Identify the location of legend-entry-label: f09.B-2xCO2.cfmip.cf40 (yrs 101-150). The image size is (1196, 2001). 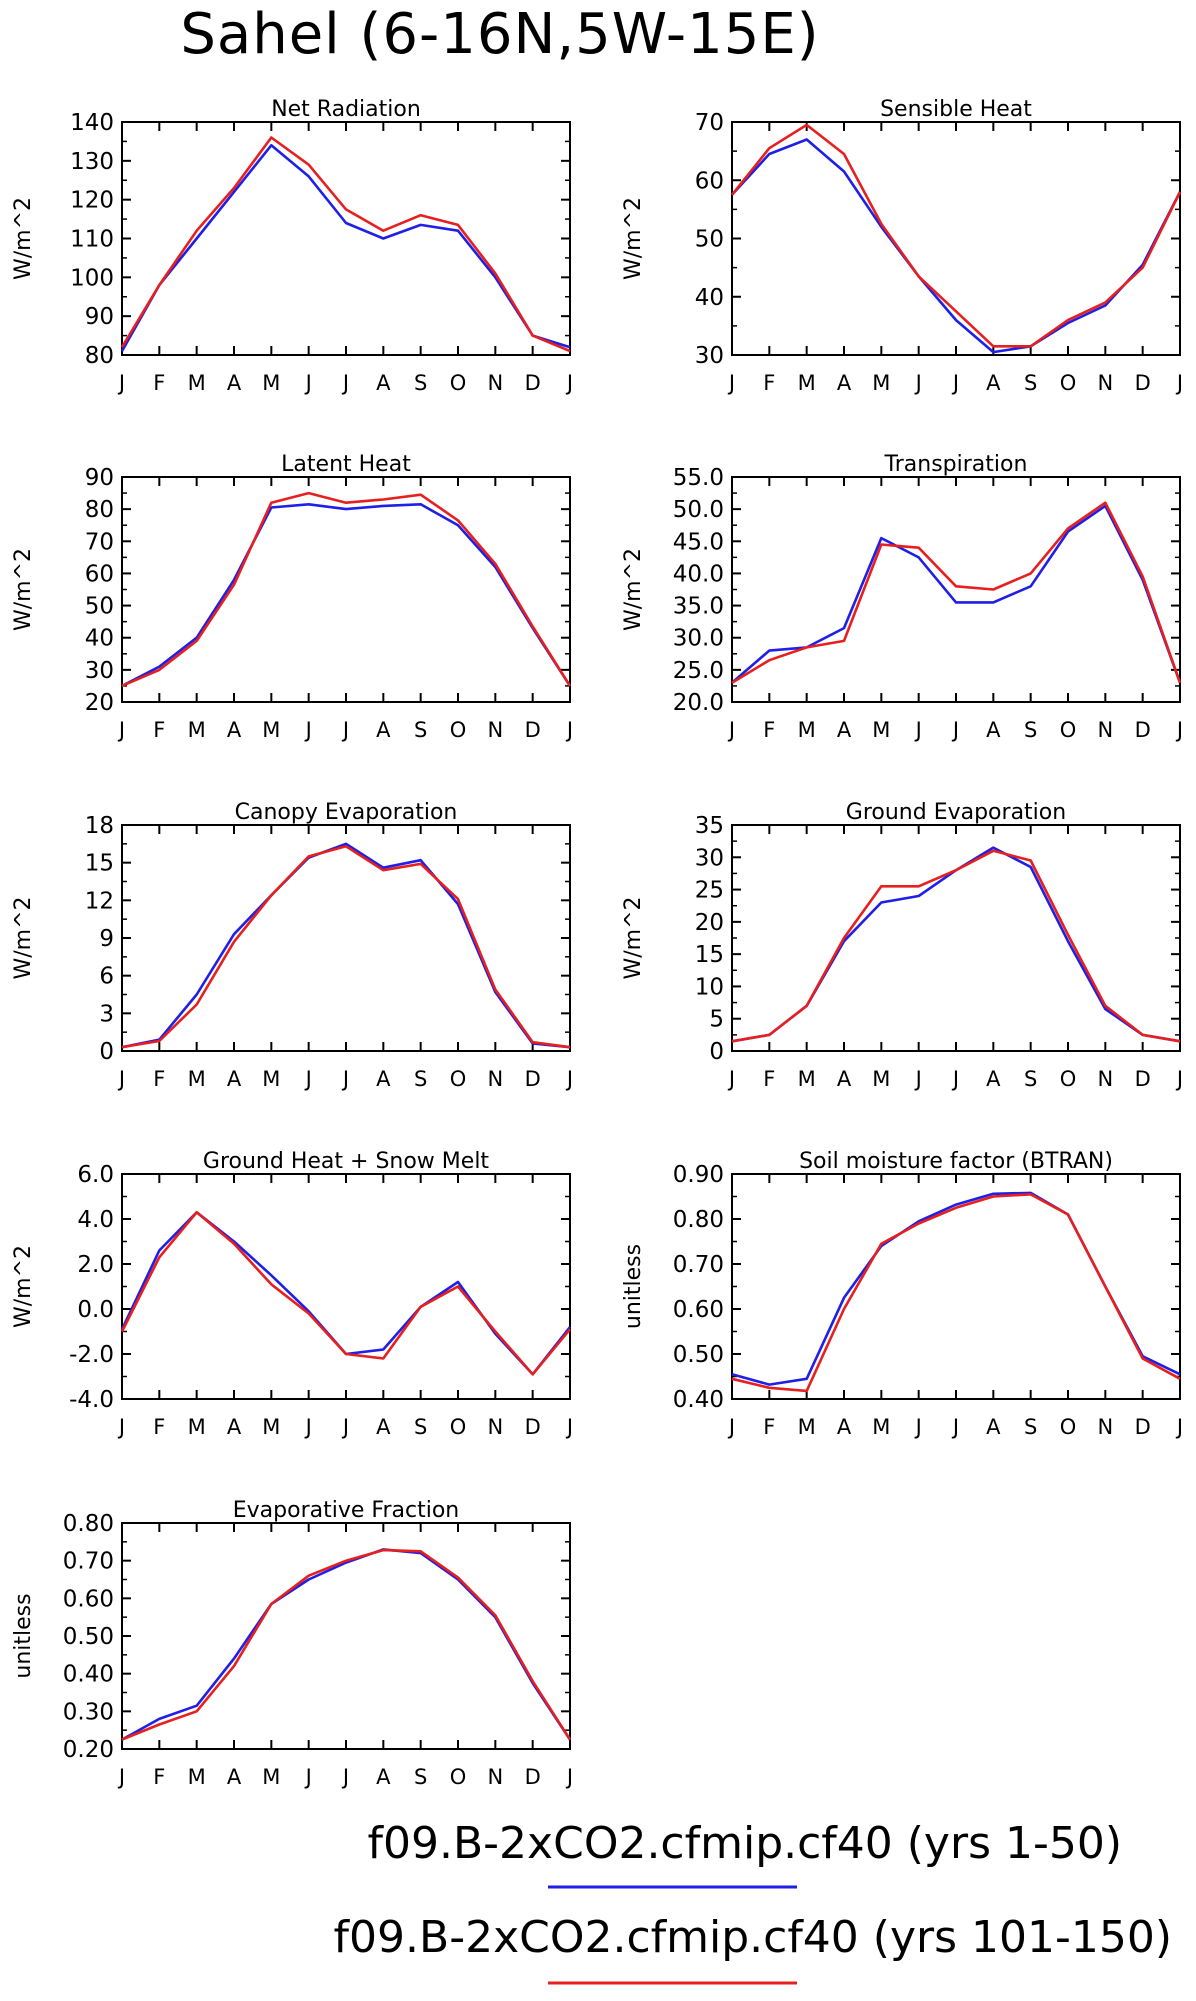
(753, 1937).